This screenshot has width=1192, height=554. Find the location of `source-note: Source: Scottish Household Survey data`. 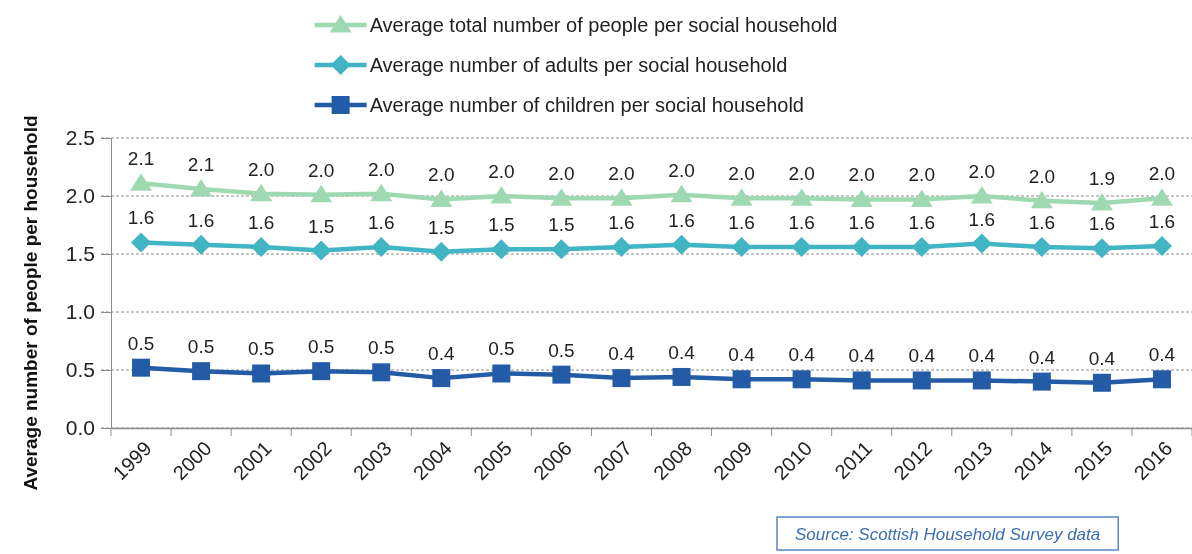

source-note: Source: Scottish Household Survey data is located at coordinates (948, 534).